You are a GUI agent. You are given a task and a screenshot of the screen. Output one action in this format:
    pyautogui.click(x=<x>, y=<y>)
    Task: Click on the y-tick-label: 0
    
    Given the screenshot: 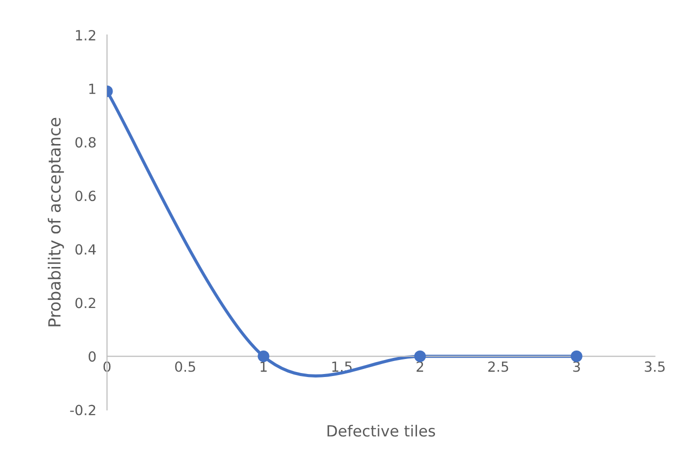 What is the action you would take?
    pyautogui.click(x=92, y=356)
    